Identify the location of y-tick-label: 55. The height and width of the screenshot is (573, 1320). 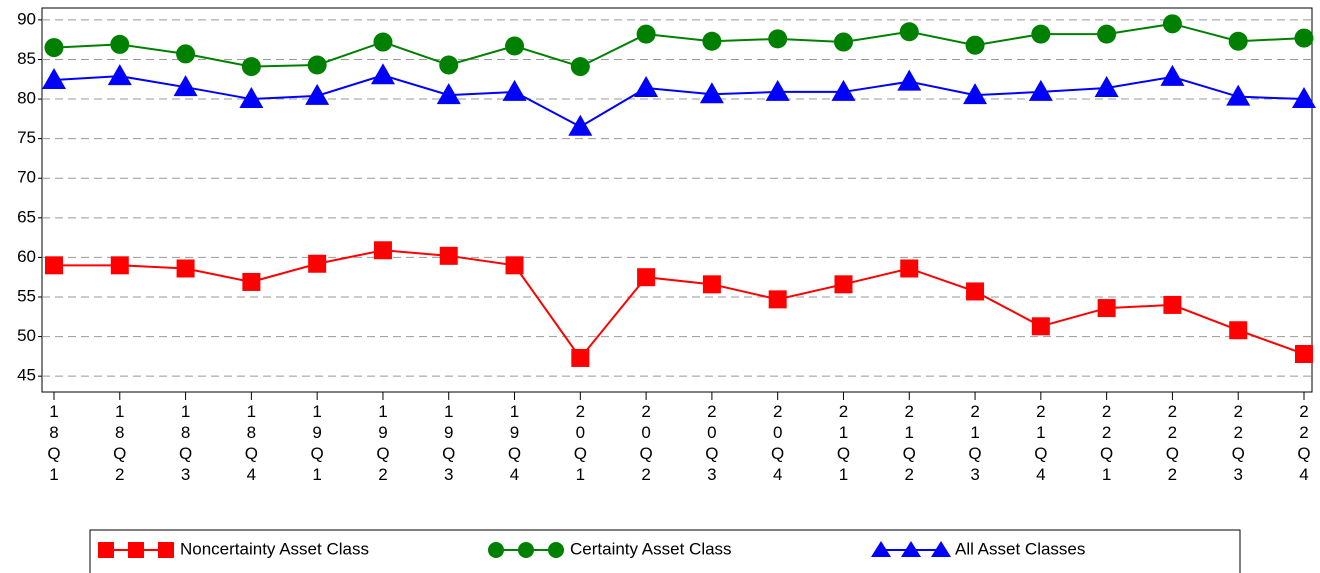
(26, 295).